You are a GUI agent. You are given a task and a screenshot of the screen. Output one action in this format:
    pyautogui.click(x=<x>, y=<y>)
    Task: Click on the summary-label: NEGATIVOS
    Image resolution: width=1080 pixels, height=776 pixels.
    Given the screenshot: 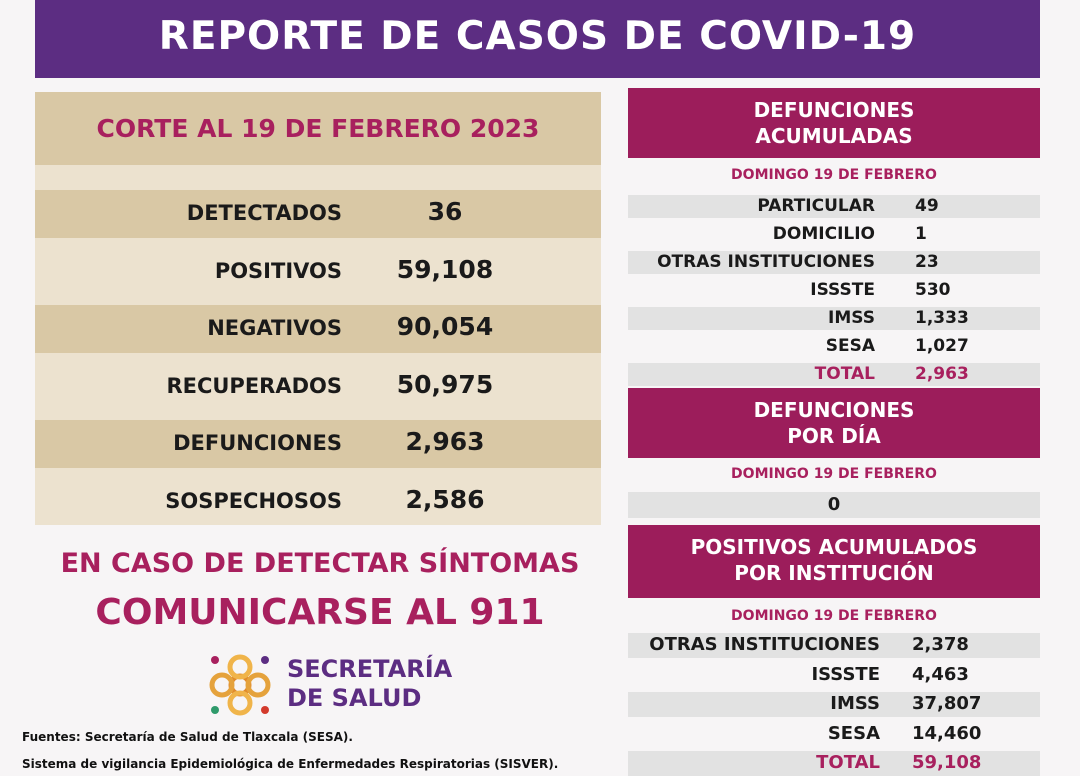 What is the action you would take?
    pyautogui.click(x=274, y=328)
    